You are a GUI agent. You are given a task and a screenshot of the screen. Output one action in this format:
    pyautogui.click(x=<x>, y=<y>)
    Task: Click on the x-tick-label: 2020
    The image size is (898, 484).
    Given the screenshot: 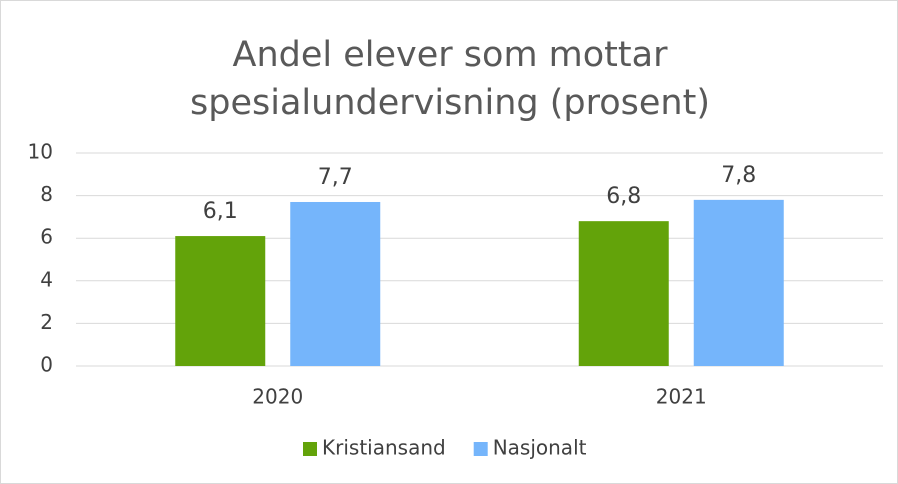 What is the action you would take?
    pyautogui.click(x=277, y=397)
    